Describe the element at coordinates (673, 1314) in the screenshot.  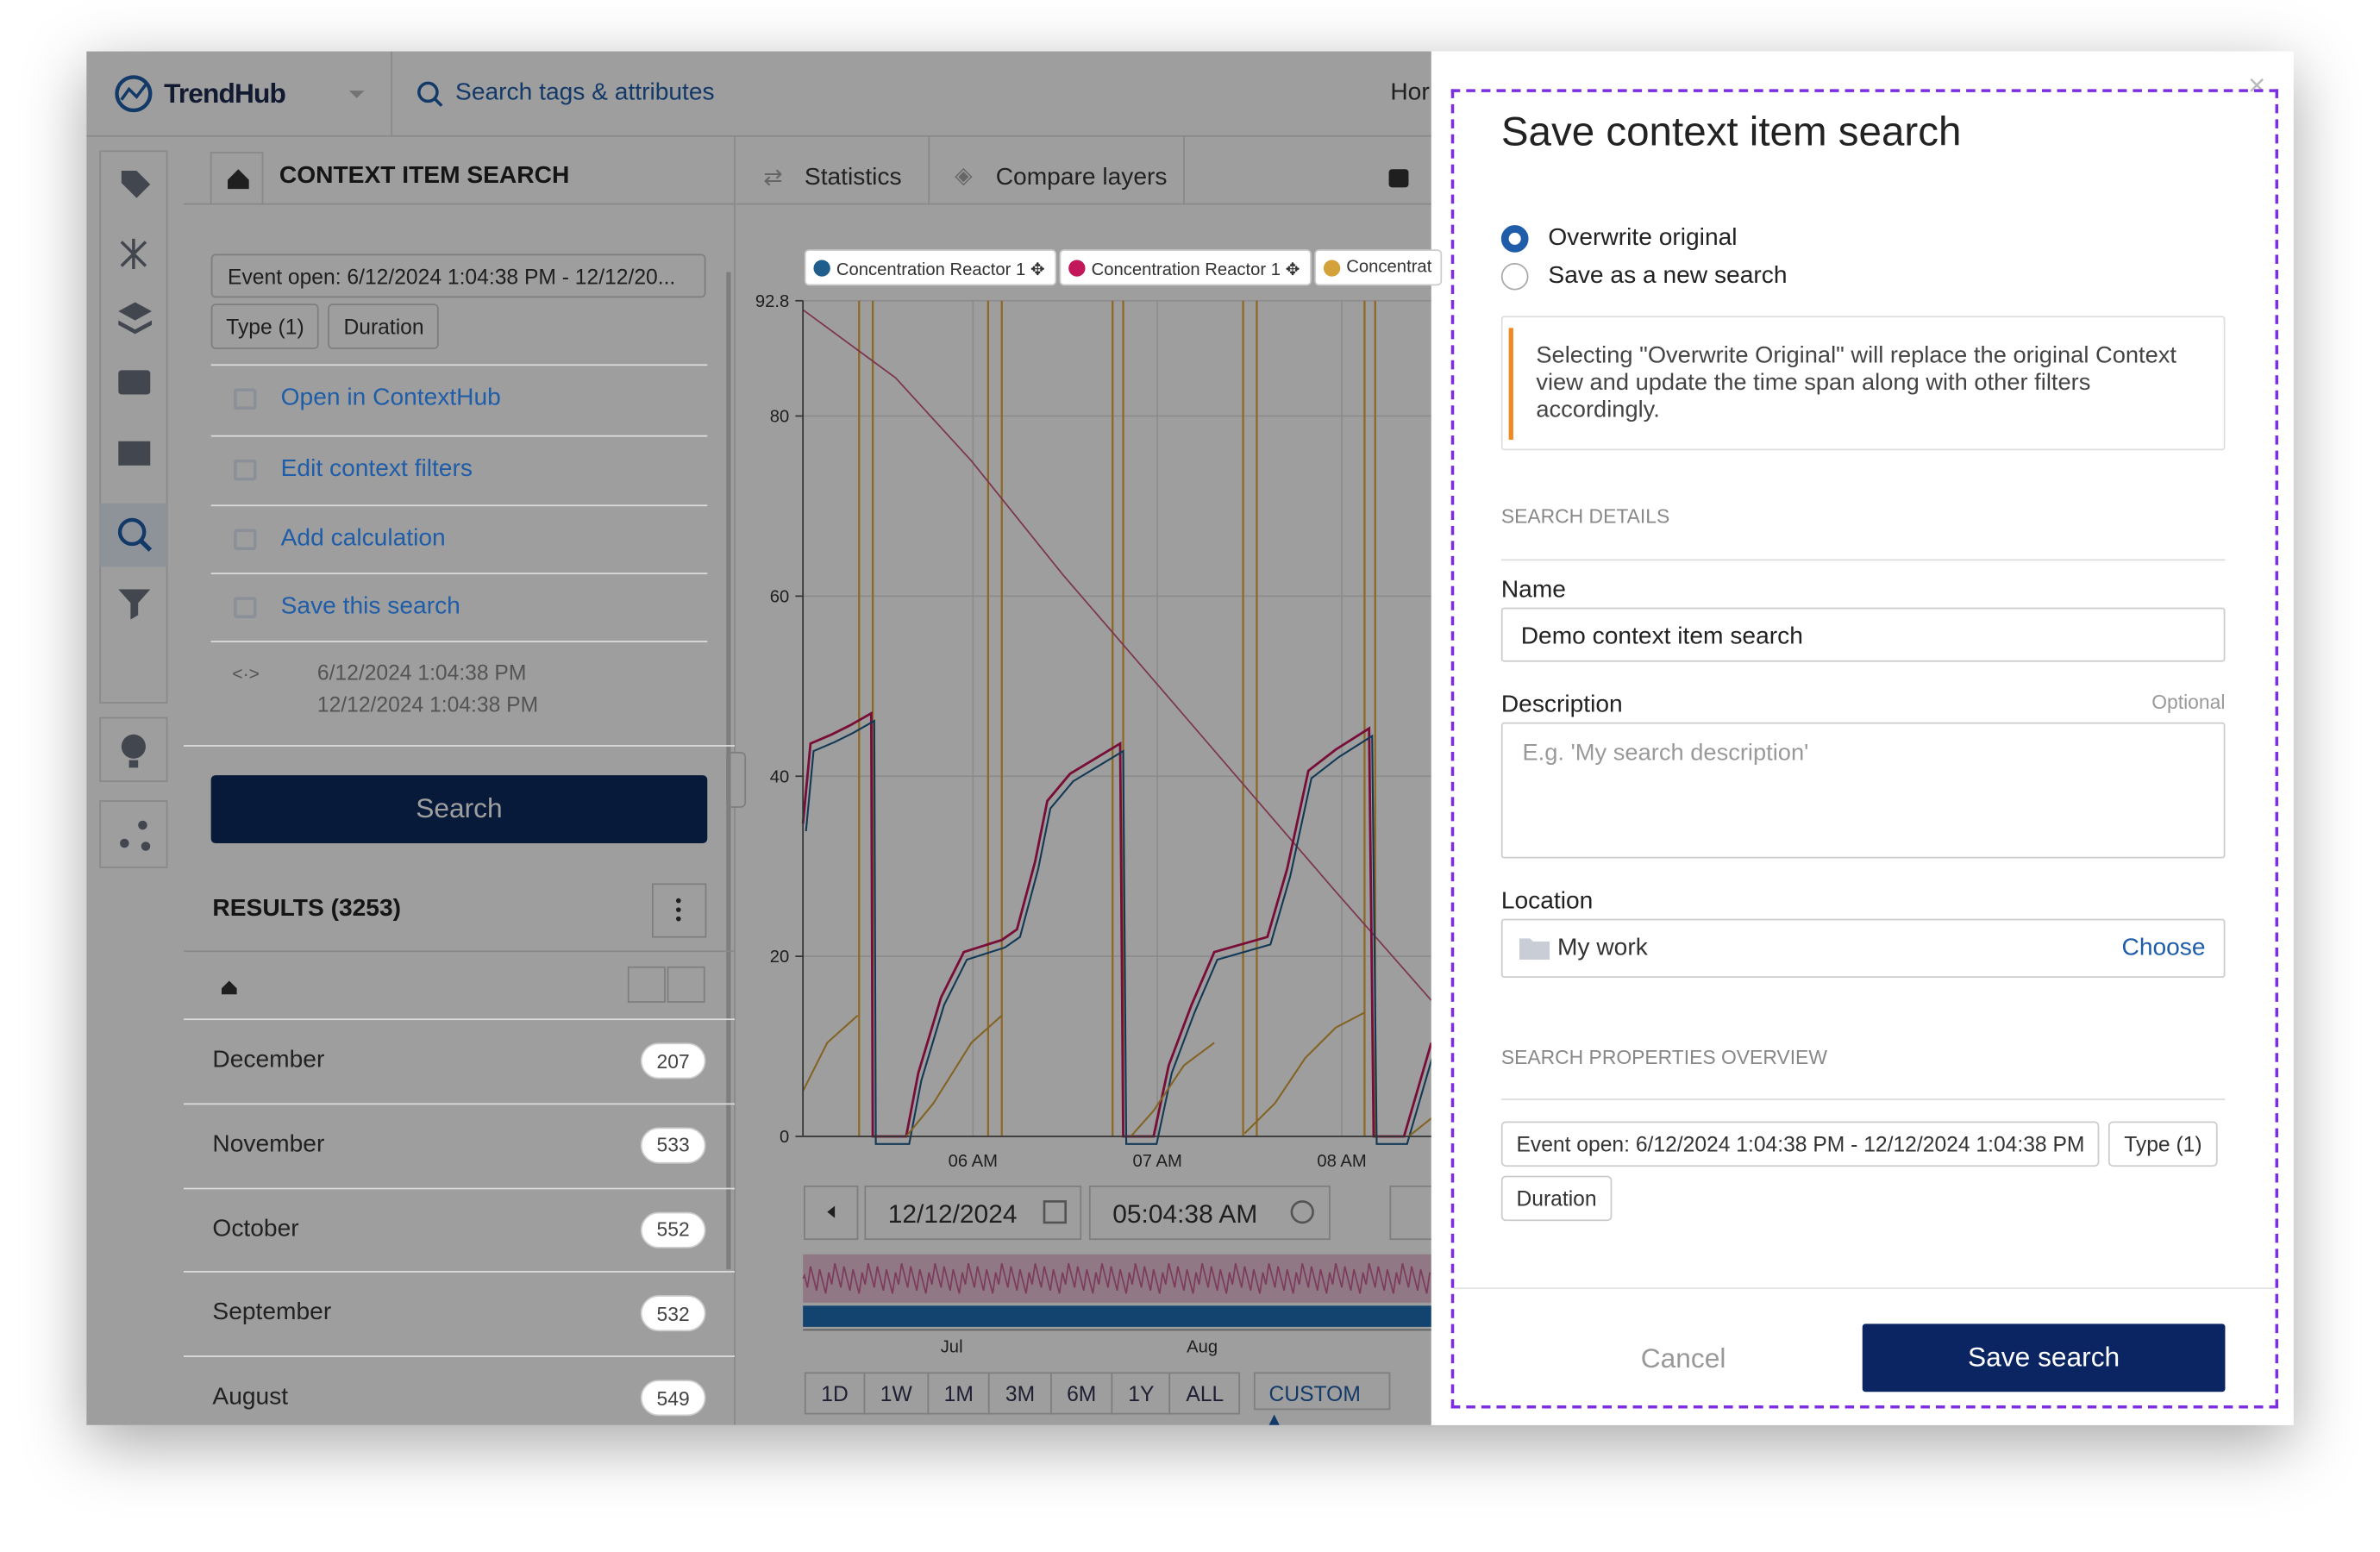
I see `result-count: 532` at that location.